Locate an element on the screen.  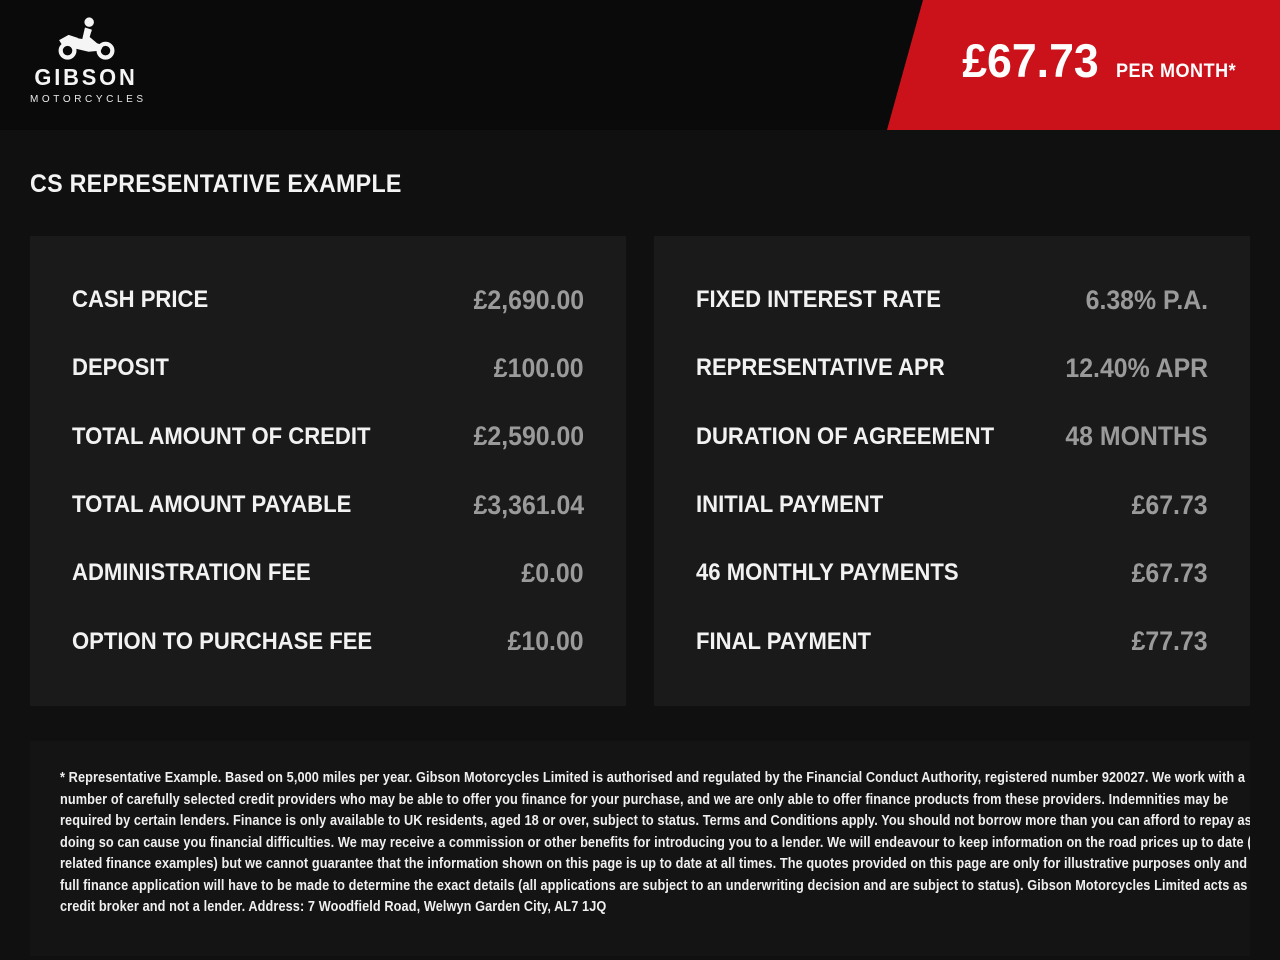
table-row: OPTION TO PURCHASE FEE £10.00 is located at coordinates (328, 641).